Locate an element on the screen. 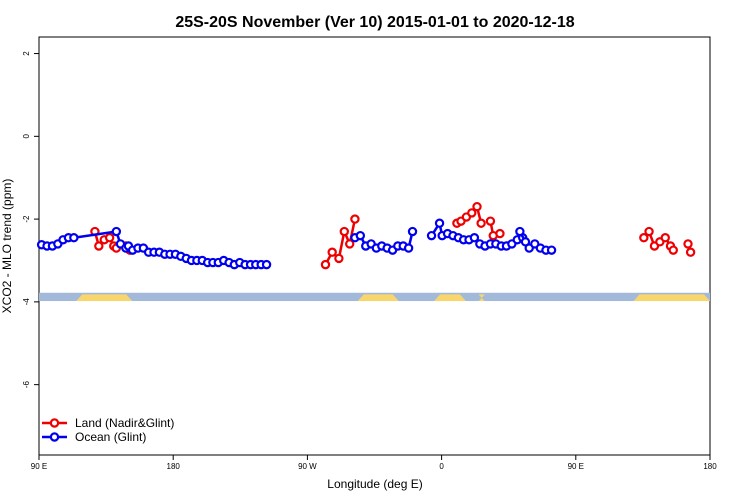  y-tick-label: -4 is located at coordinates (26, 302).